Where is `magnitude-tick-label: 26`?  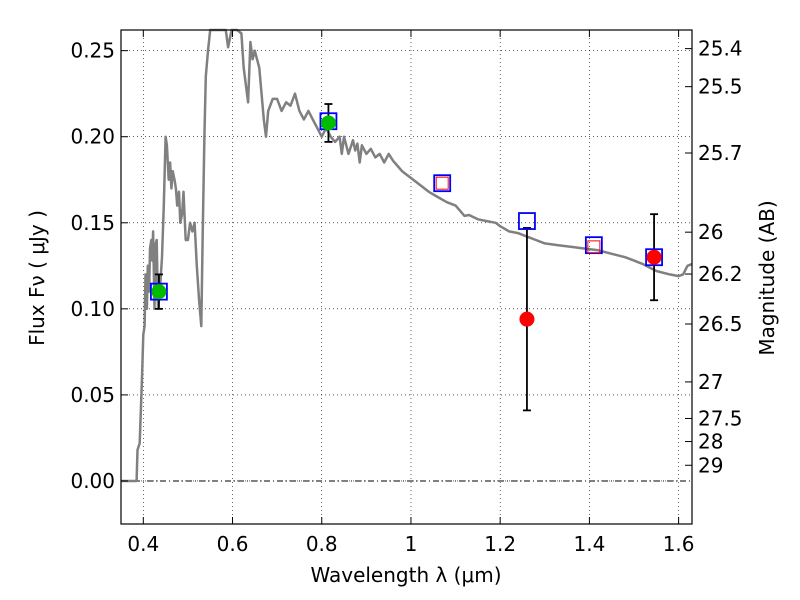 magnitude-tick-label: 26 is located at coordinates (710, 232).